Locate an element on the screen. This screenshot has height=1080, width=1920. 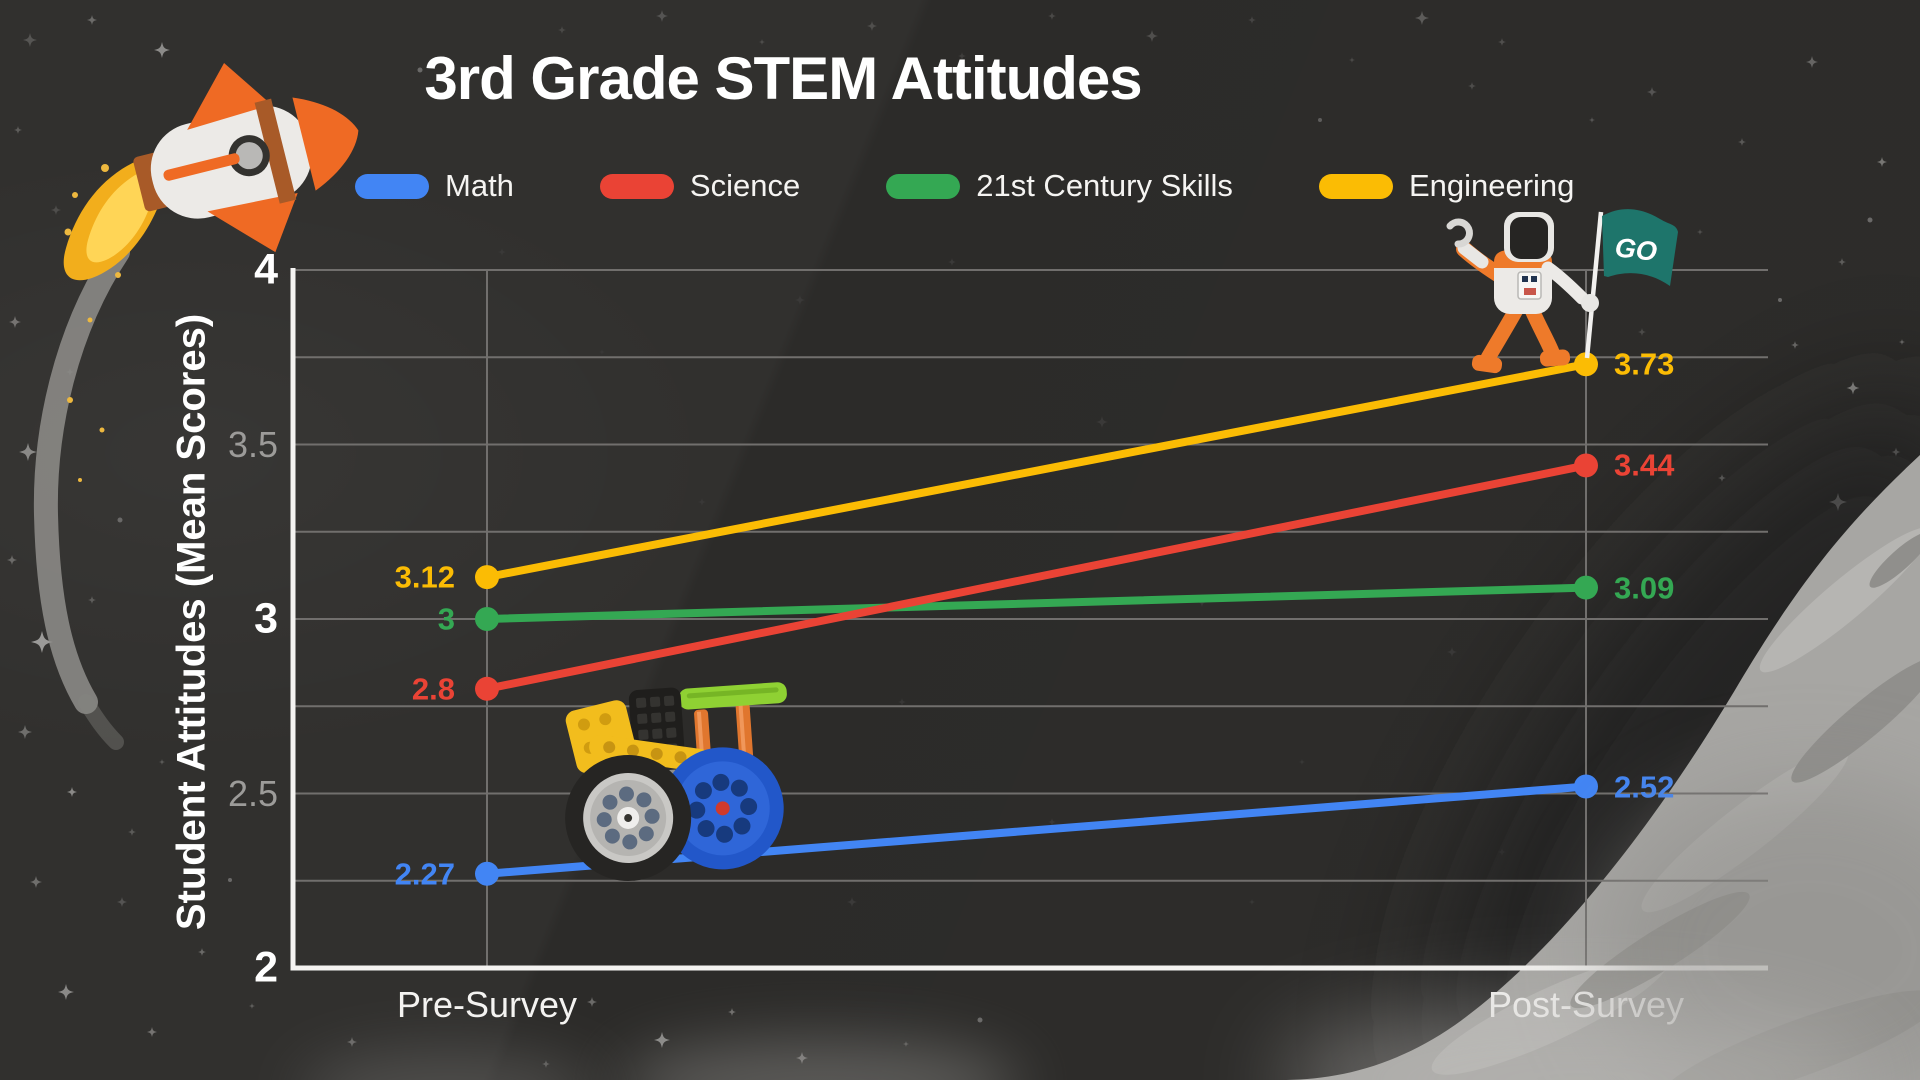
value-label-post-engineering: 3.73 is located at coordinates (1644, 364).